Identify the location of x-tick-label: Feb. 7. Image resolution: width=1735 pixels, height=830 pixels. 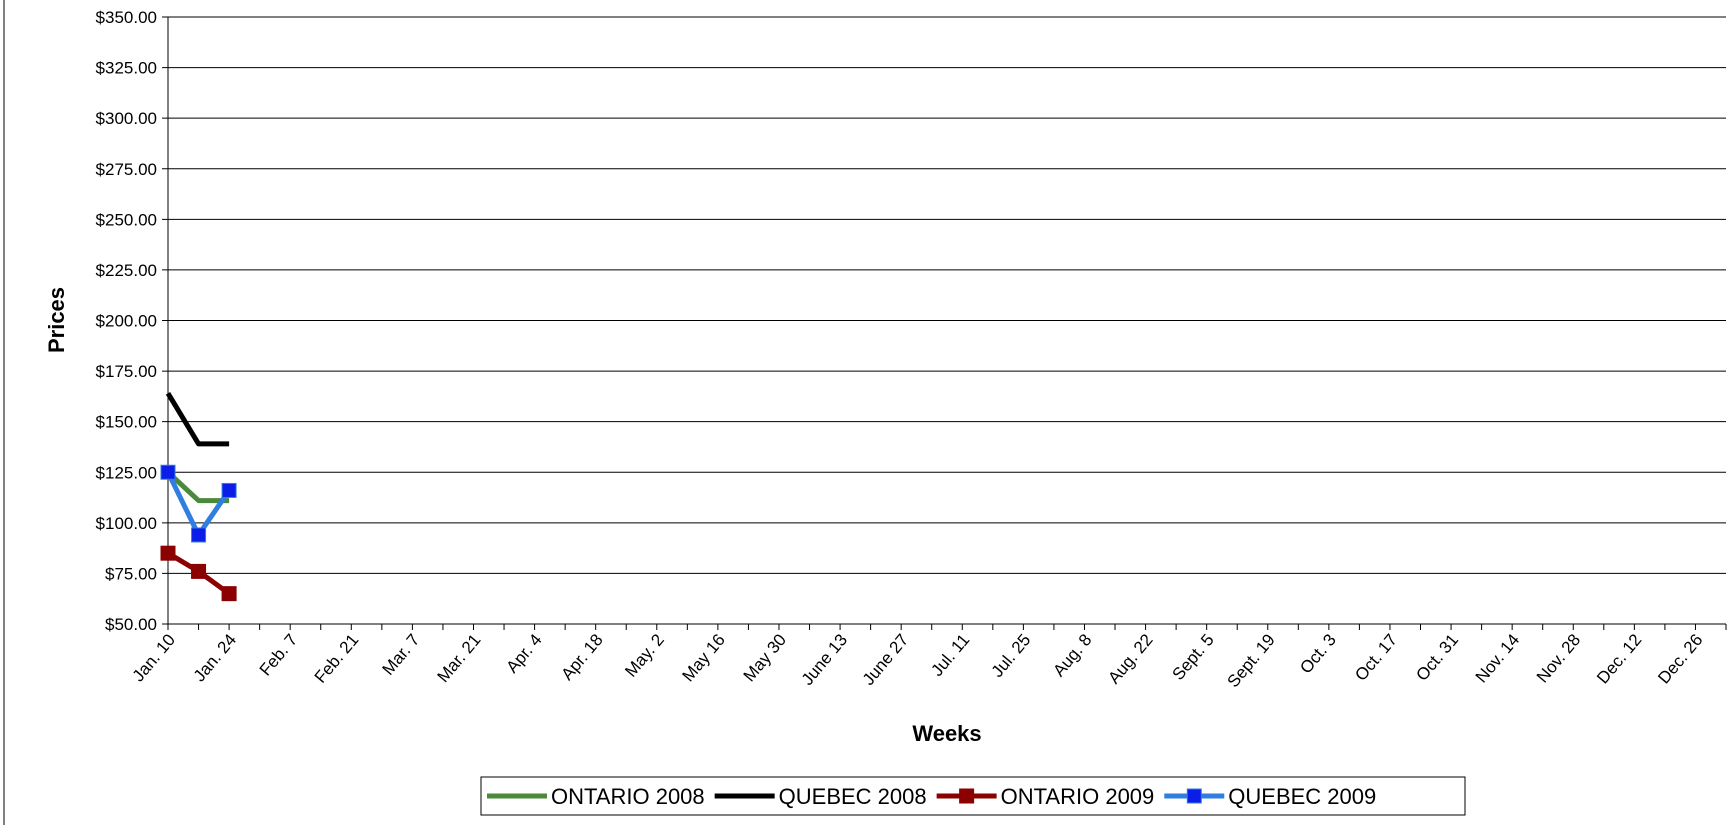
(279, 654).